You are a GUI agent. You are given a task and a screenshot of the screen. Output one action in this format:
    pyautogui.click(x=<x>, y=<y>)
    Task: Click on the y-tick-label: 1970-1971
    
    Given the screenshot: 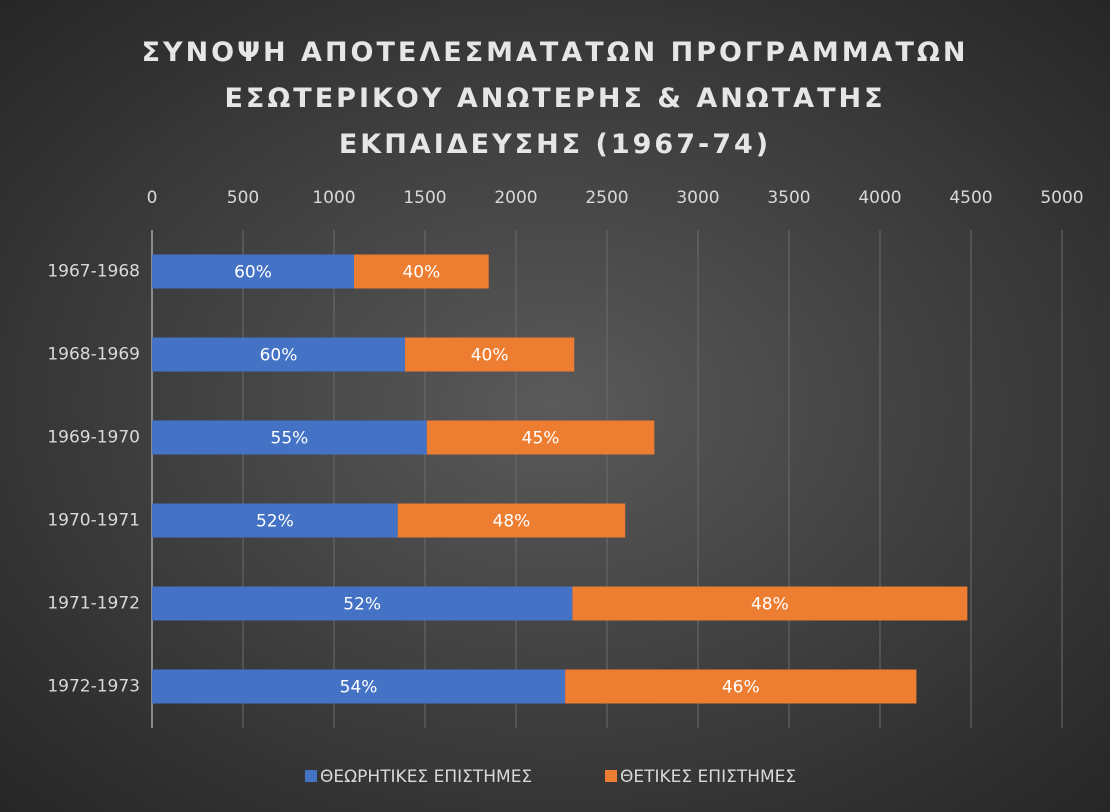 What is the action you would take?
    pyautogui.click(x=93, y=521)
    